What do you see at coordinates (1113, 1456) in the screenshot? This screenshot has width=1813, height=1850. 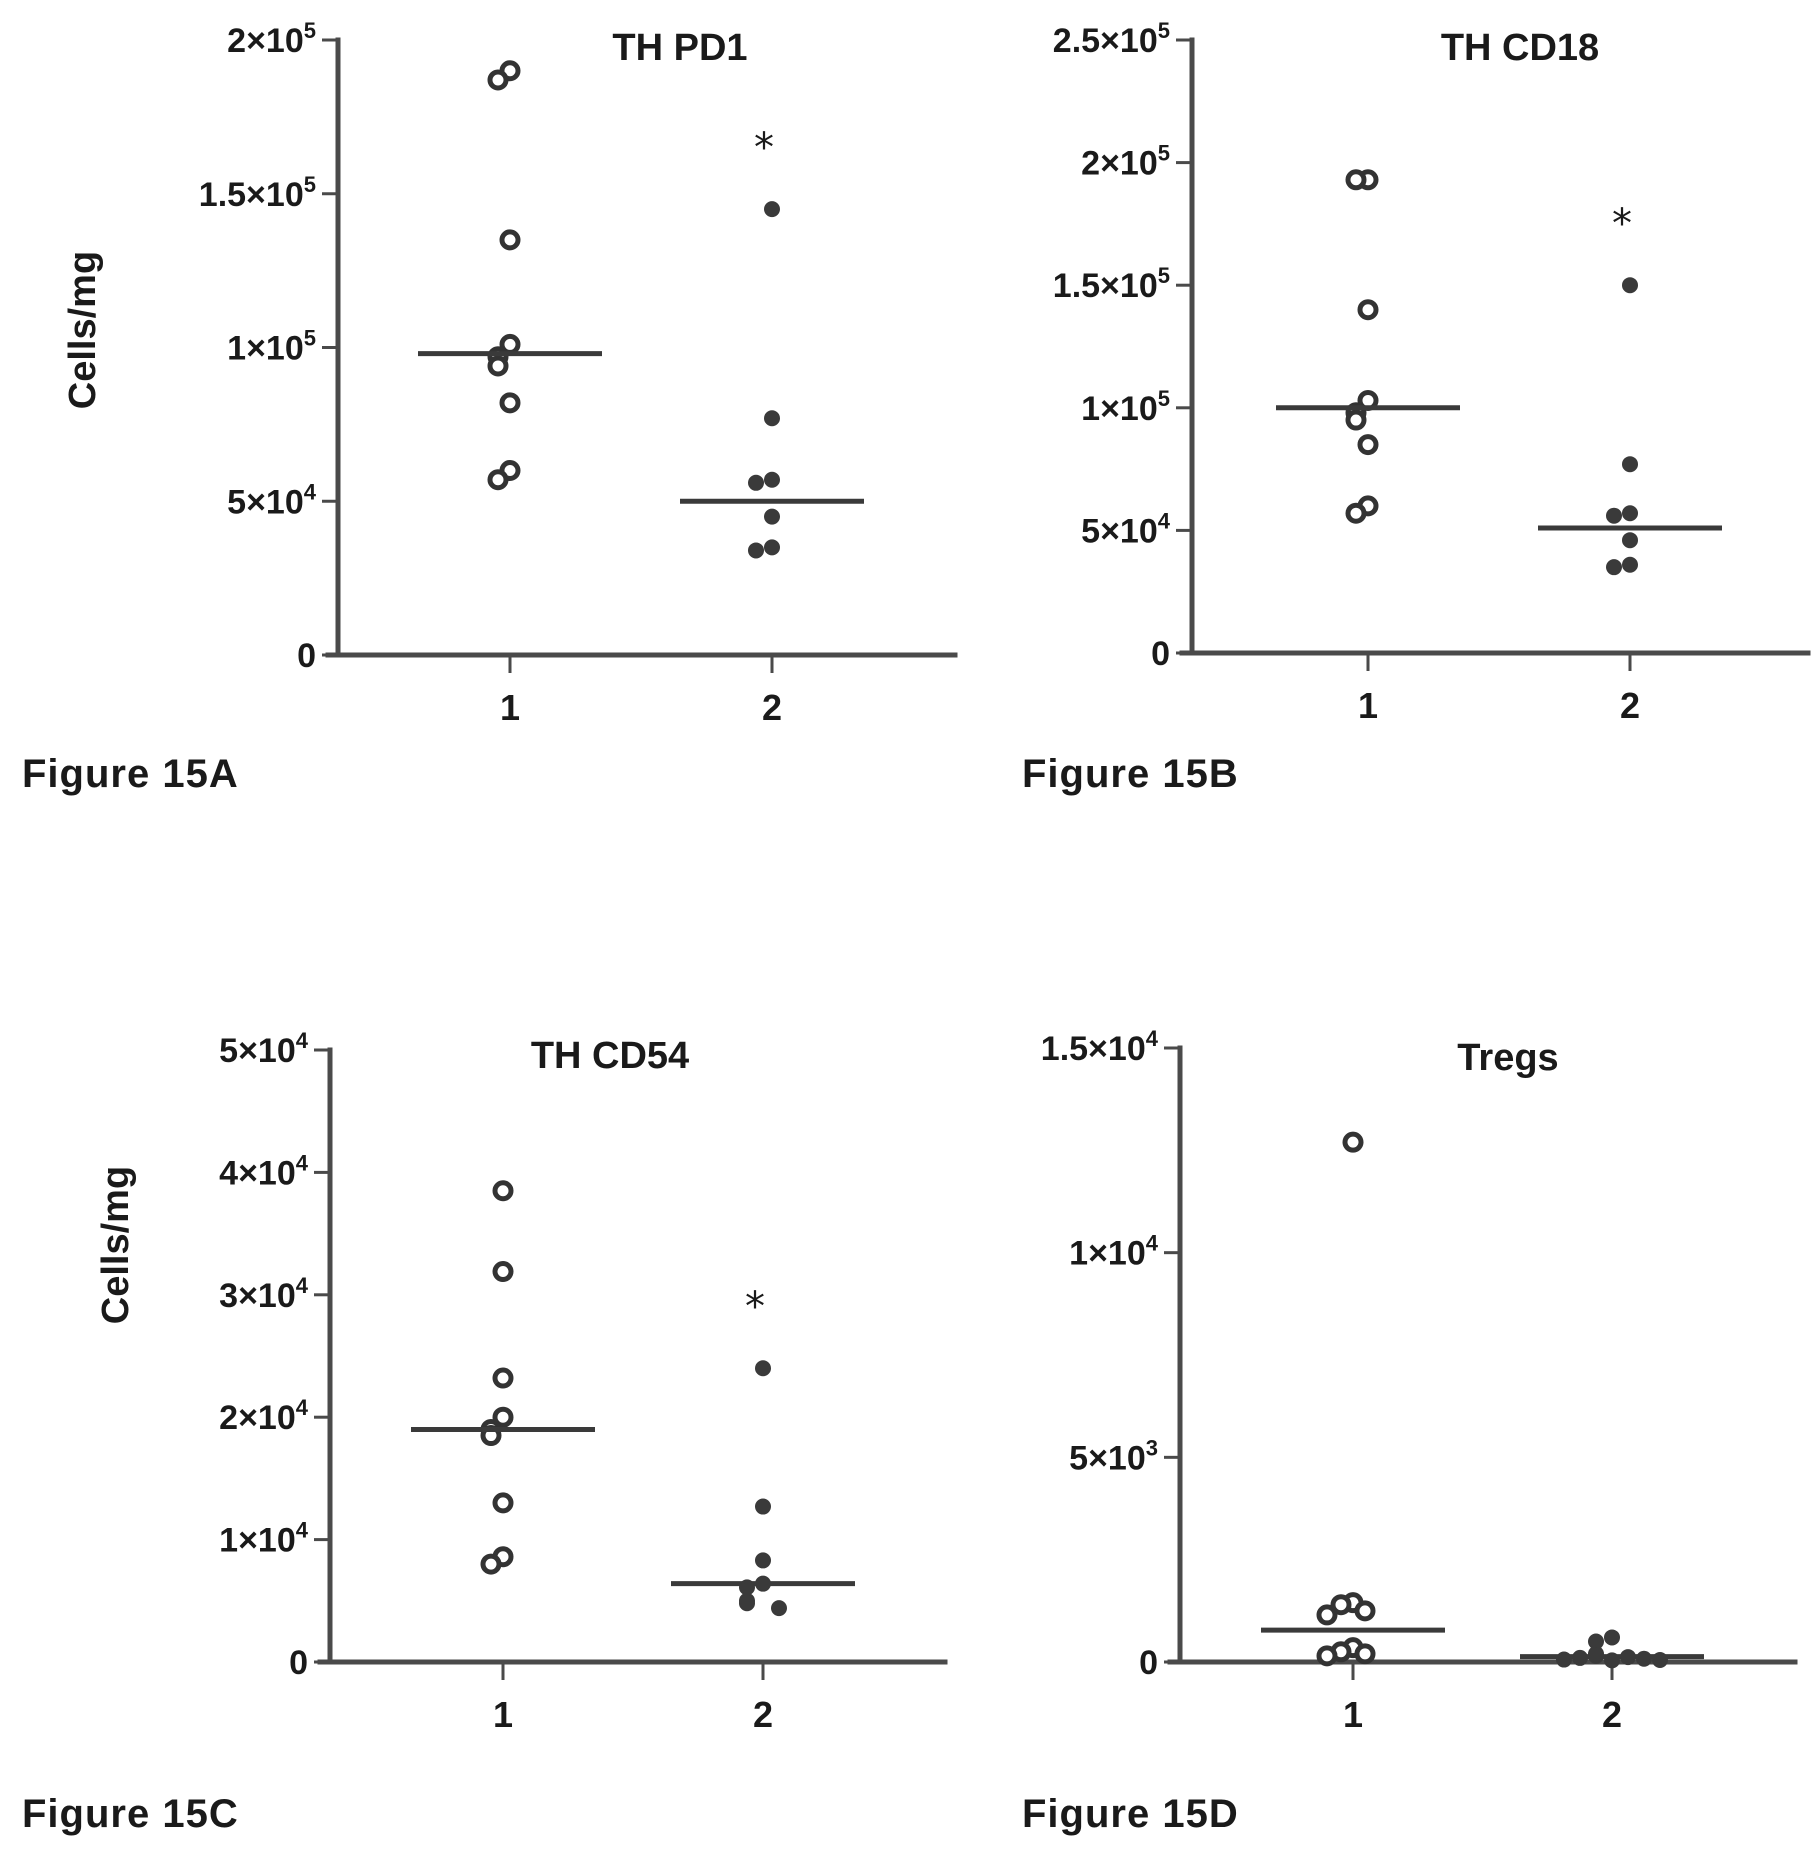 I see `y-tick-label: 5×10³` at bounding box center [1113, 1456].